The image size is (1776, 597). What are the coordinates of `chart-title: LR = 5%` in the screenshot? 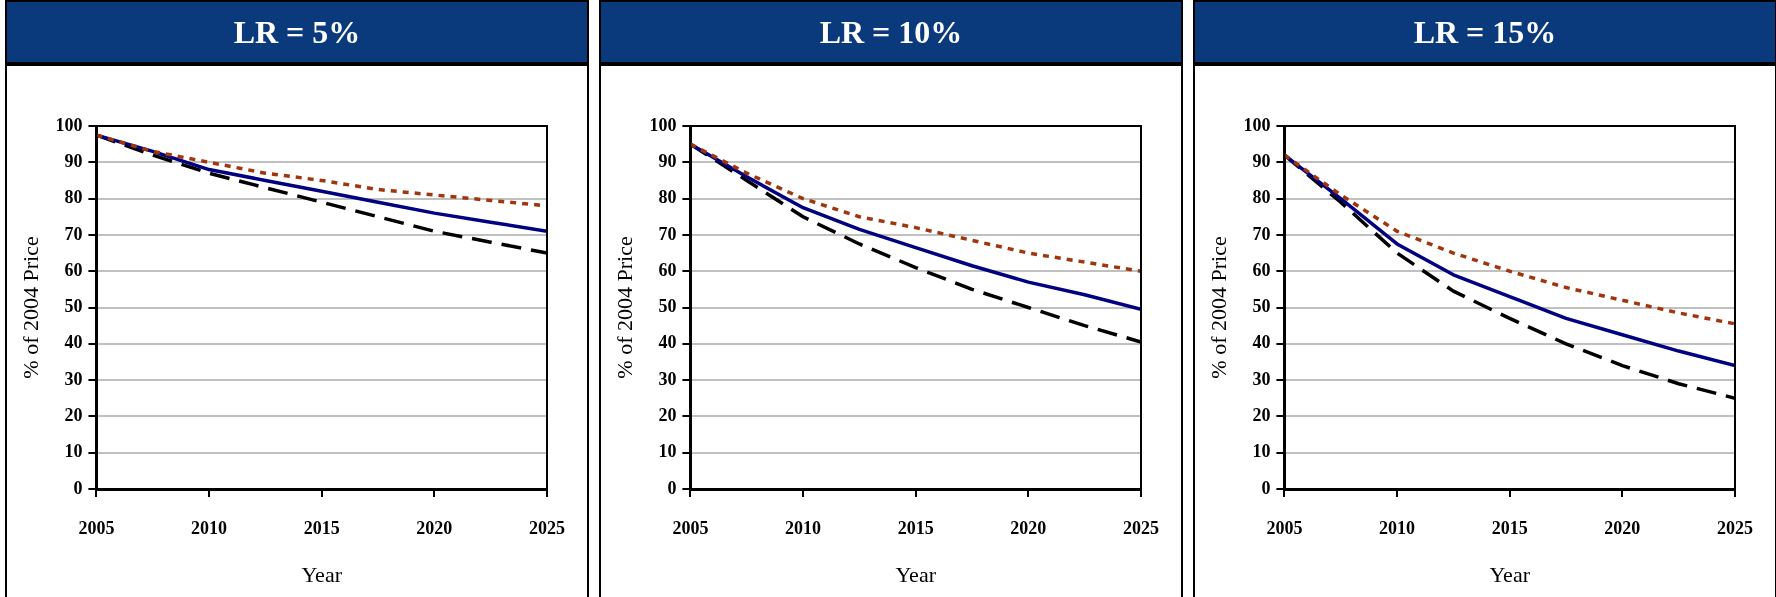 It's located at (297, 32).